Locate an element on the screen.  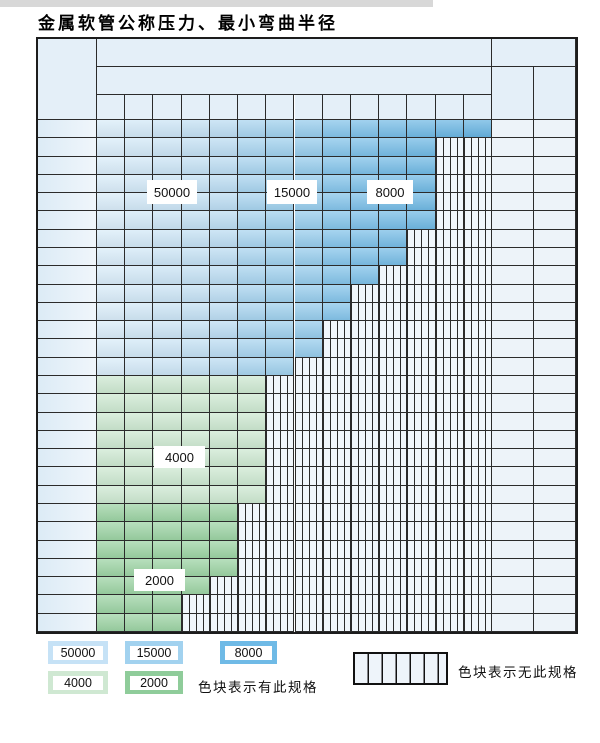
header-pn-35.0 is located at coordinates (477, 107).